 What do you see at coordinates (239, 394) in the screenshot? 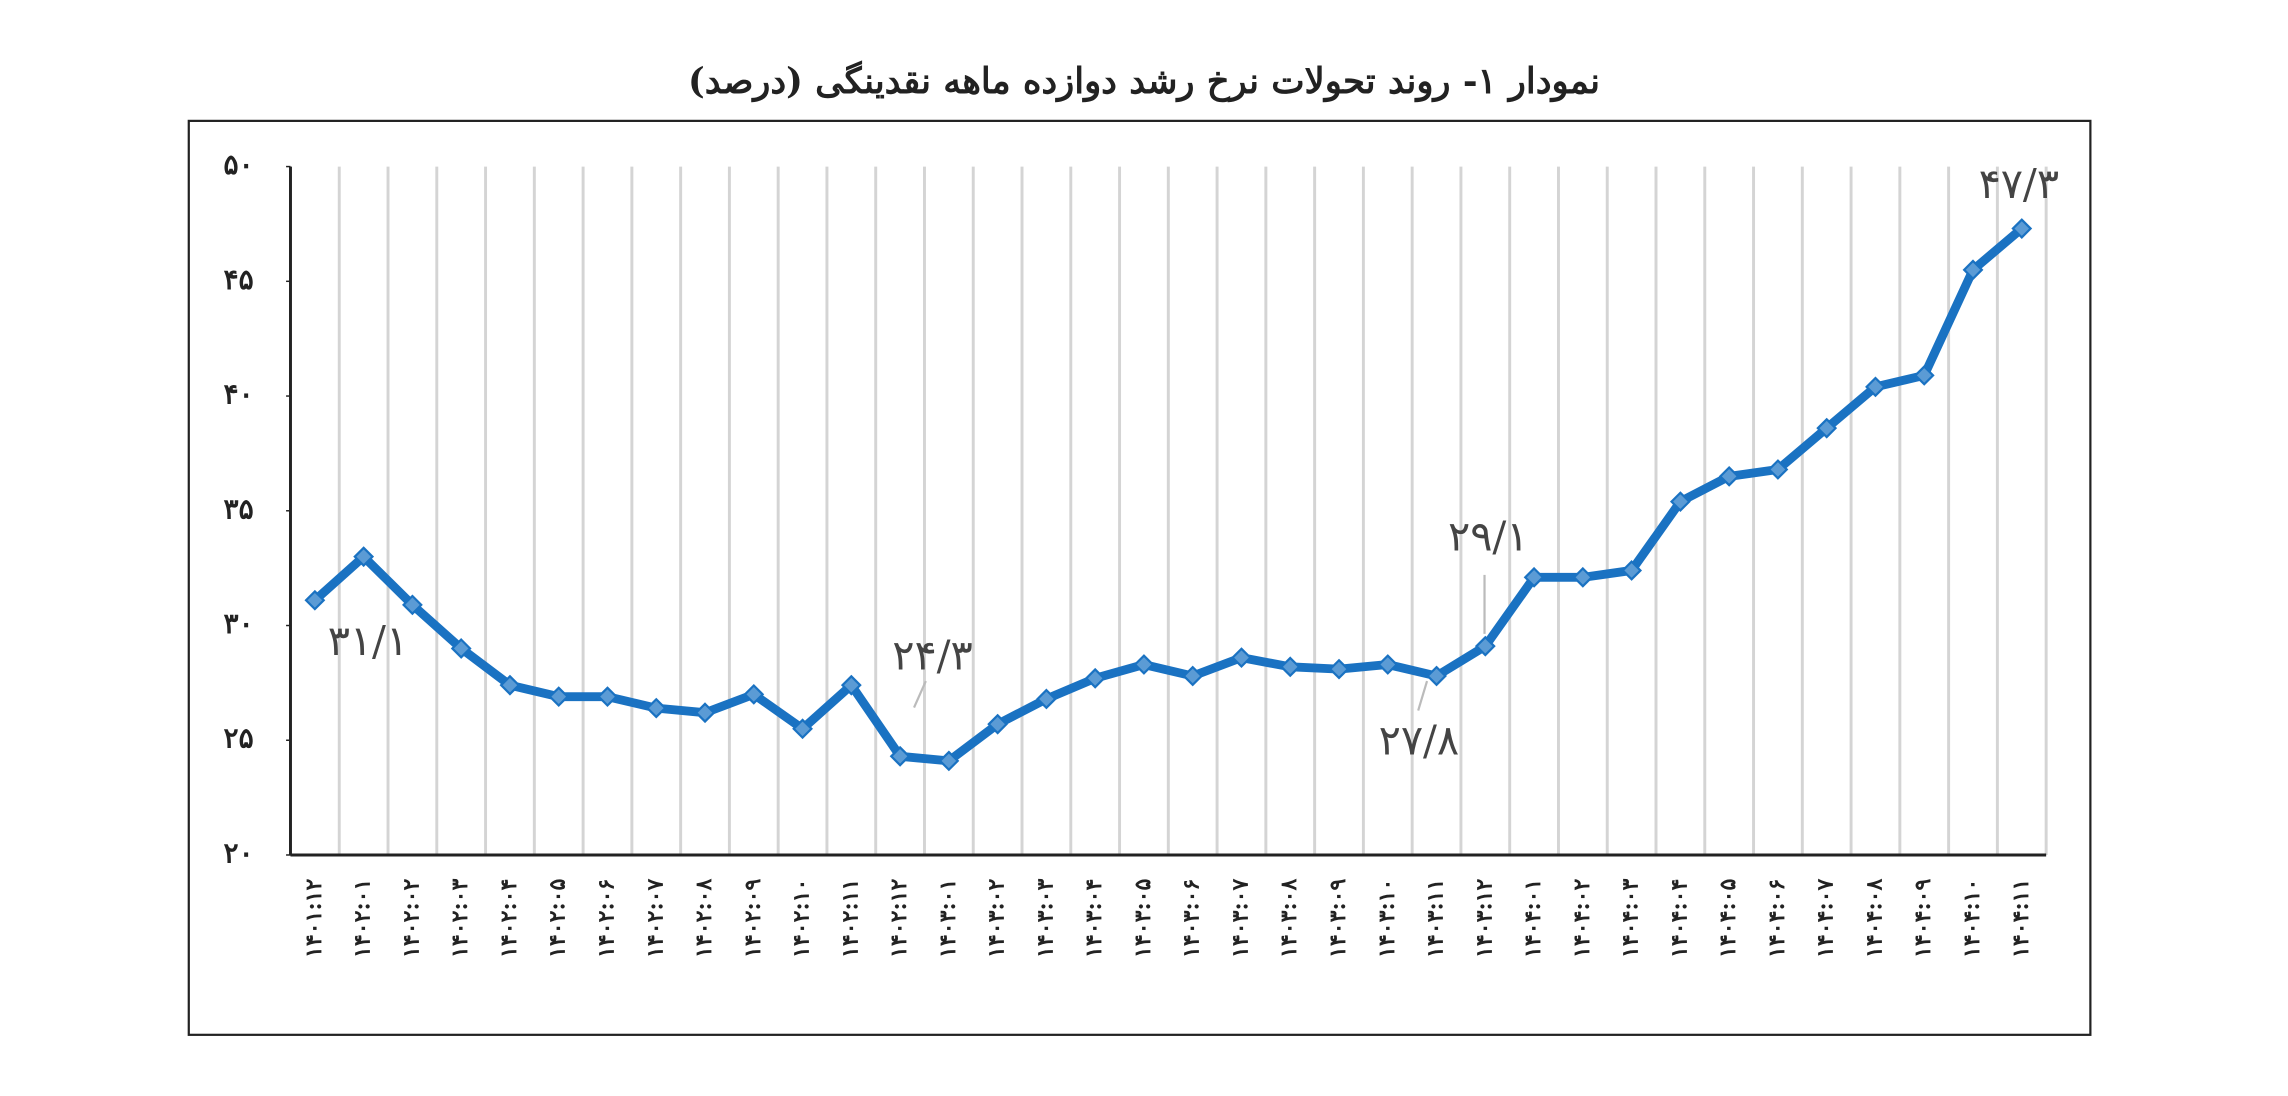
I see `y-tick-label: ۴۰` at bounding box center [239, 394].